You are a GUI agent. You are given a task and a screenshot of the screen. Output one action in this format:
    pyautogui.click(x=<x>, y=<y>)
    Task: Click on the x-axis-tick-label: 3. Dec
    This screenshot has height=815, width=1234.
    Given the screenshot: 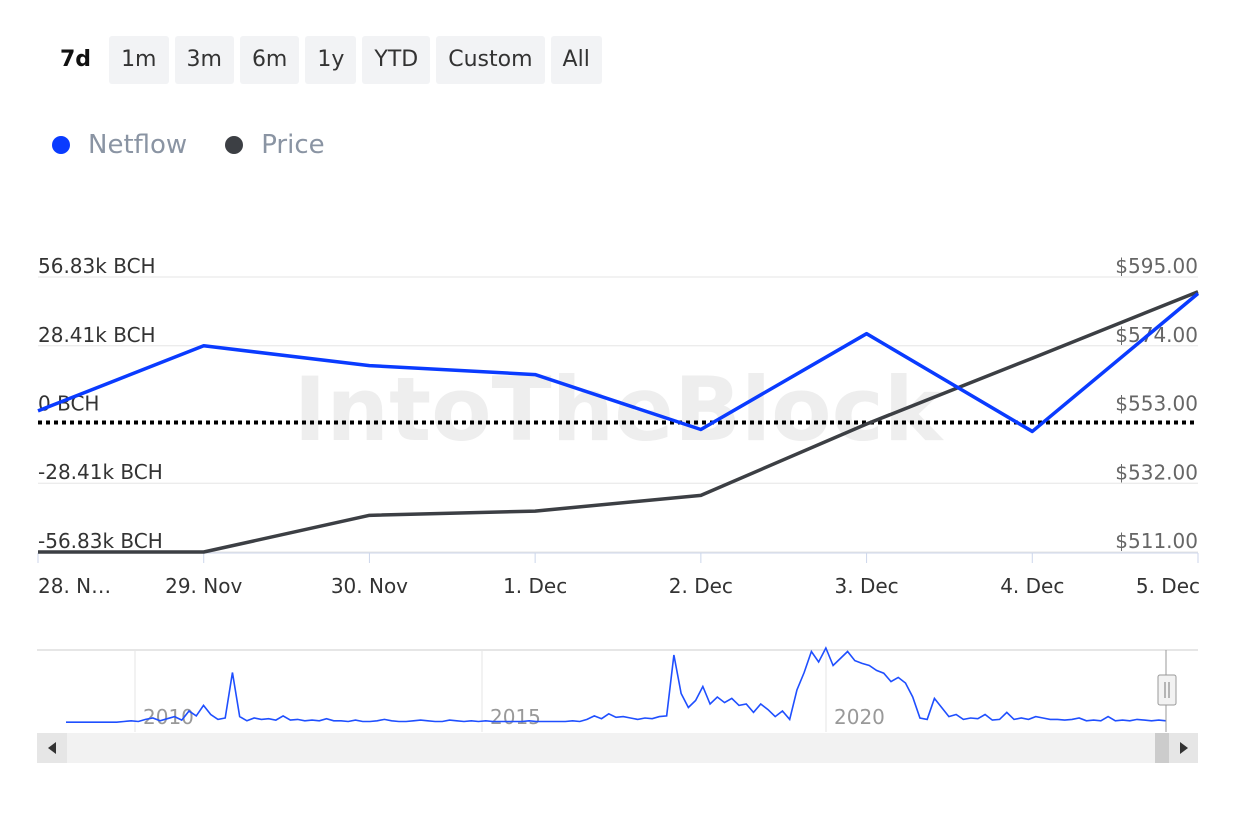 What is the action you would take?
    pyautogui.click(x=867, y=586)
    